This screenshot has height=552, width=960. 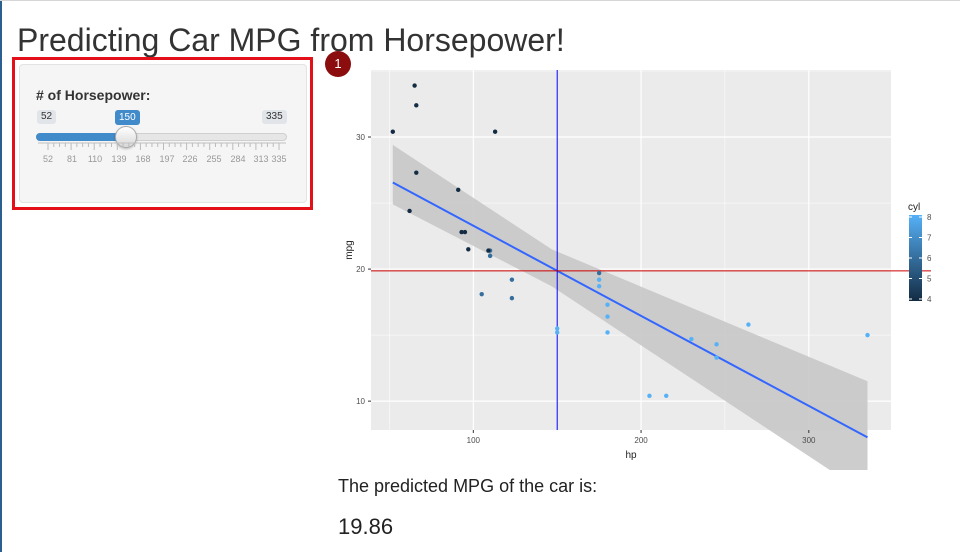 What do you see at coordinates (929, 217) in the screenshot?
I see `legend-tick-label: 8` at bounding box center [929, 217].